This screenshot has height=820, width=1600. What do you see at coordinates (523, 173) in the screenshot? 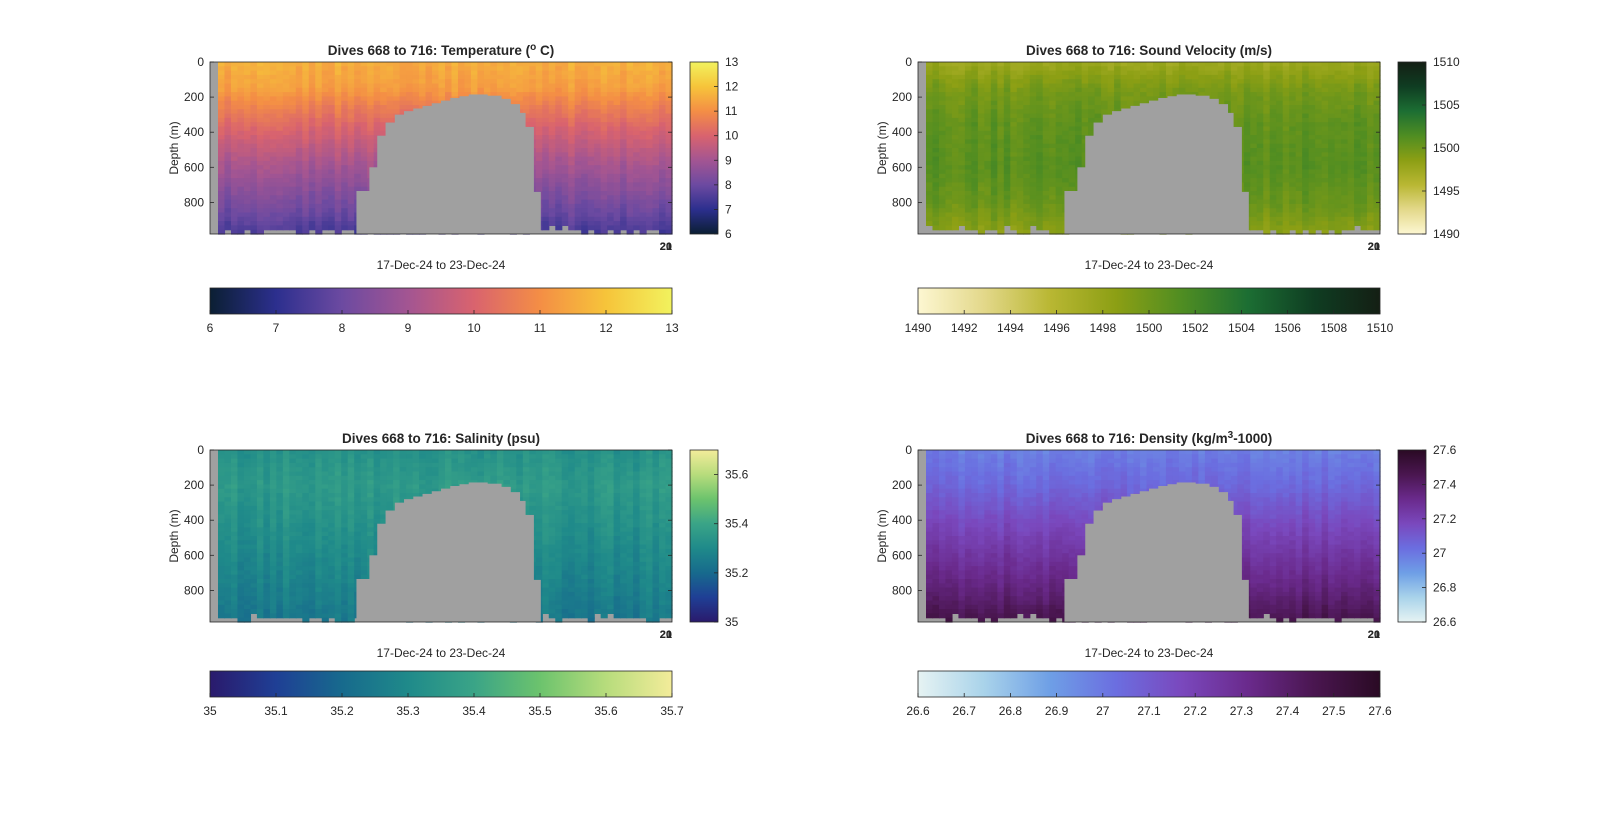
I see `seamount-block` at bounding box center [523, 173].